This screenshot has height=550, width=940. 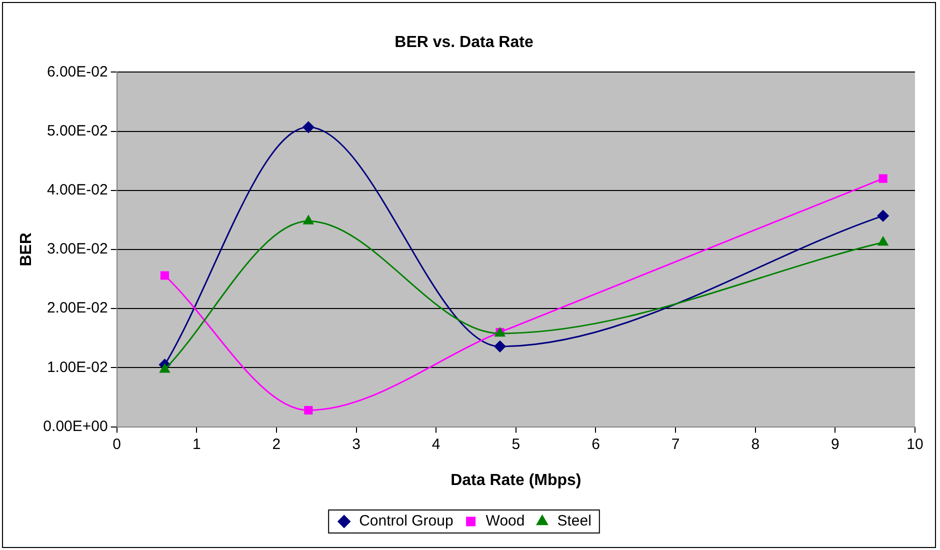 What do you see at coordinates (755, 444) in the screenshot?
I see `x-tick-label: 8` at bounding box center [755, 444].